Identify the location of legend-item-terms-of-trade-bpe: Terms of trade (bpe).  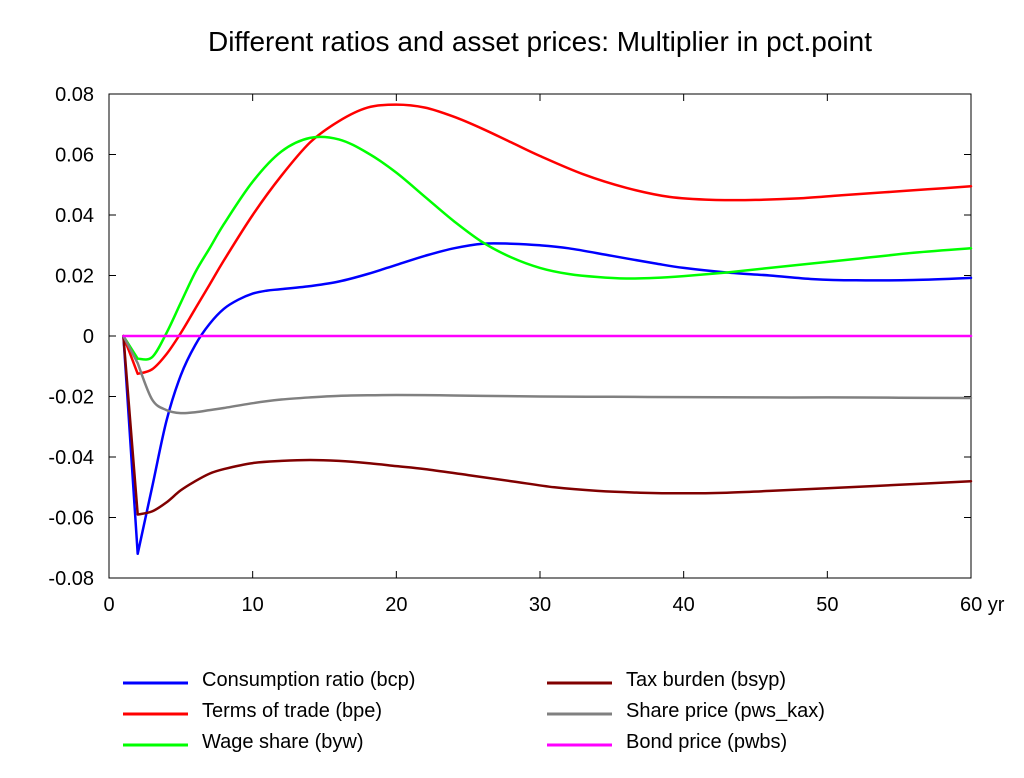
(252, 711).